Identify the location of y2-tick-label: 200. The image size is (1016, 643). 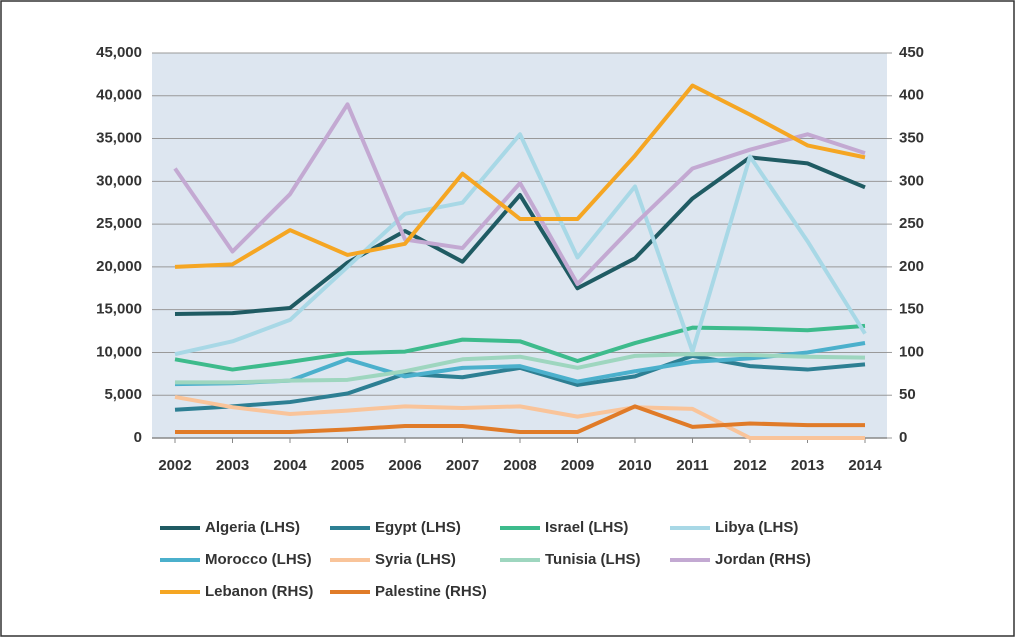
(911, 266).